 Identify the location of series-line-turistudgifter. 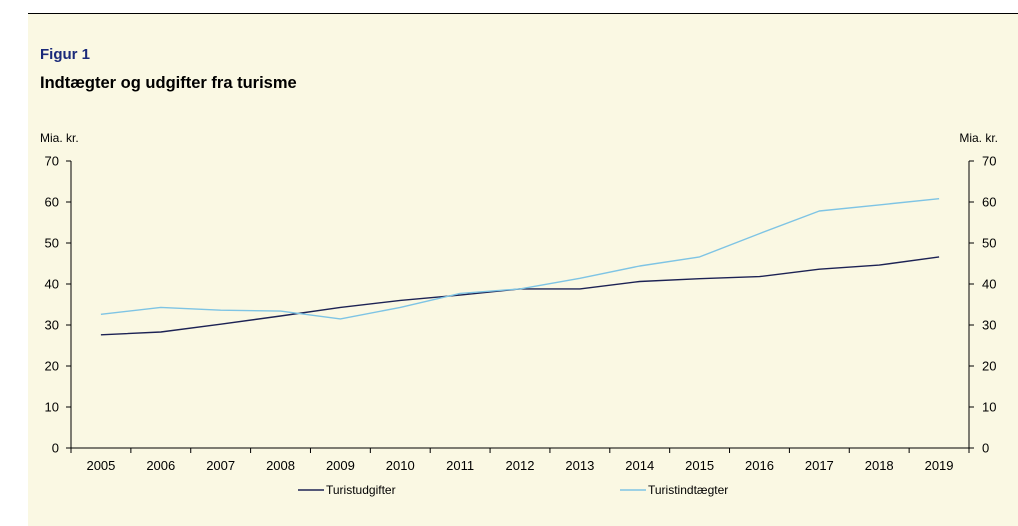
(520, 296).